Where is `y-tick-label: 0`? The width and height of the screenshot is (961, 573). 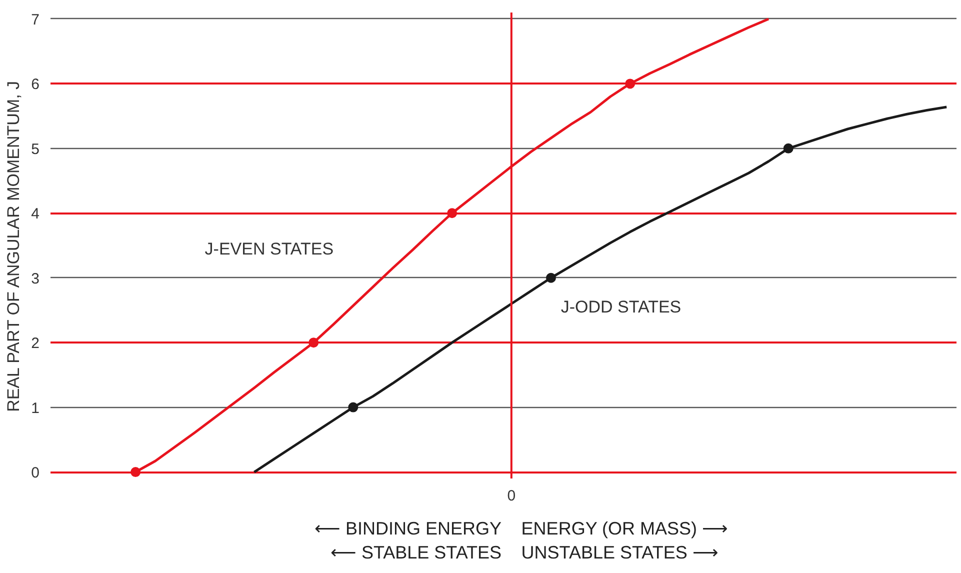
y-tick-label: 0 is located at coordinates (35, 473).